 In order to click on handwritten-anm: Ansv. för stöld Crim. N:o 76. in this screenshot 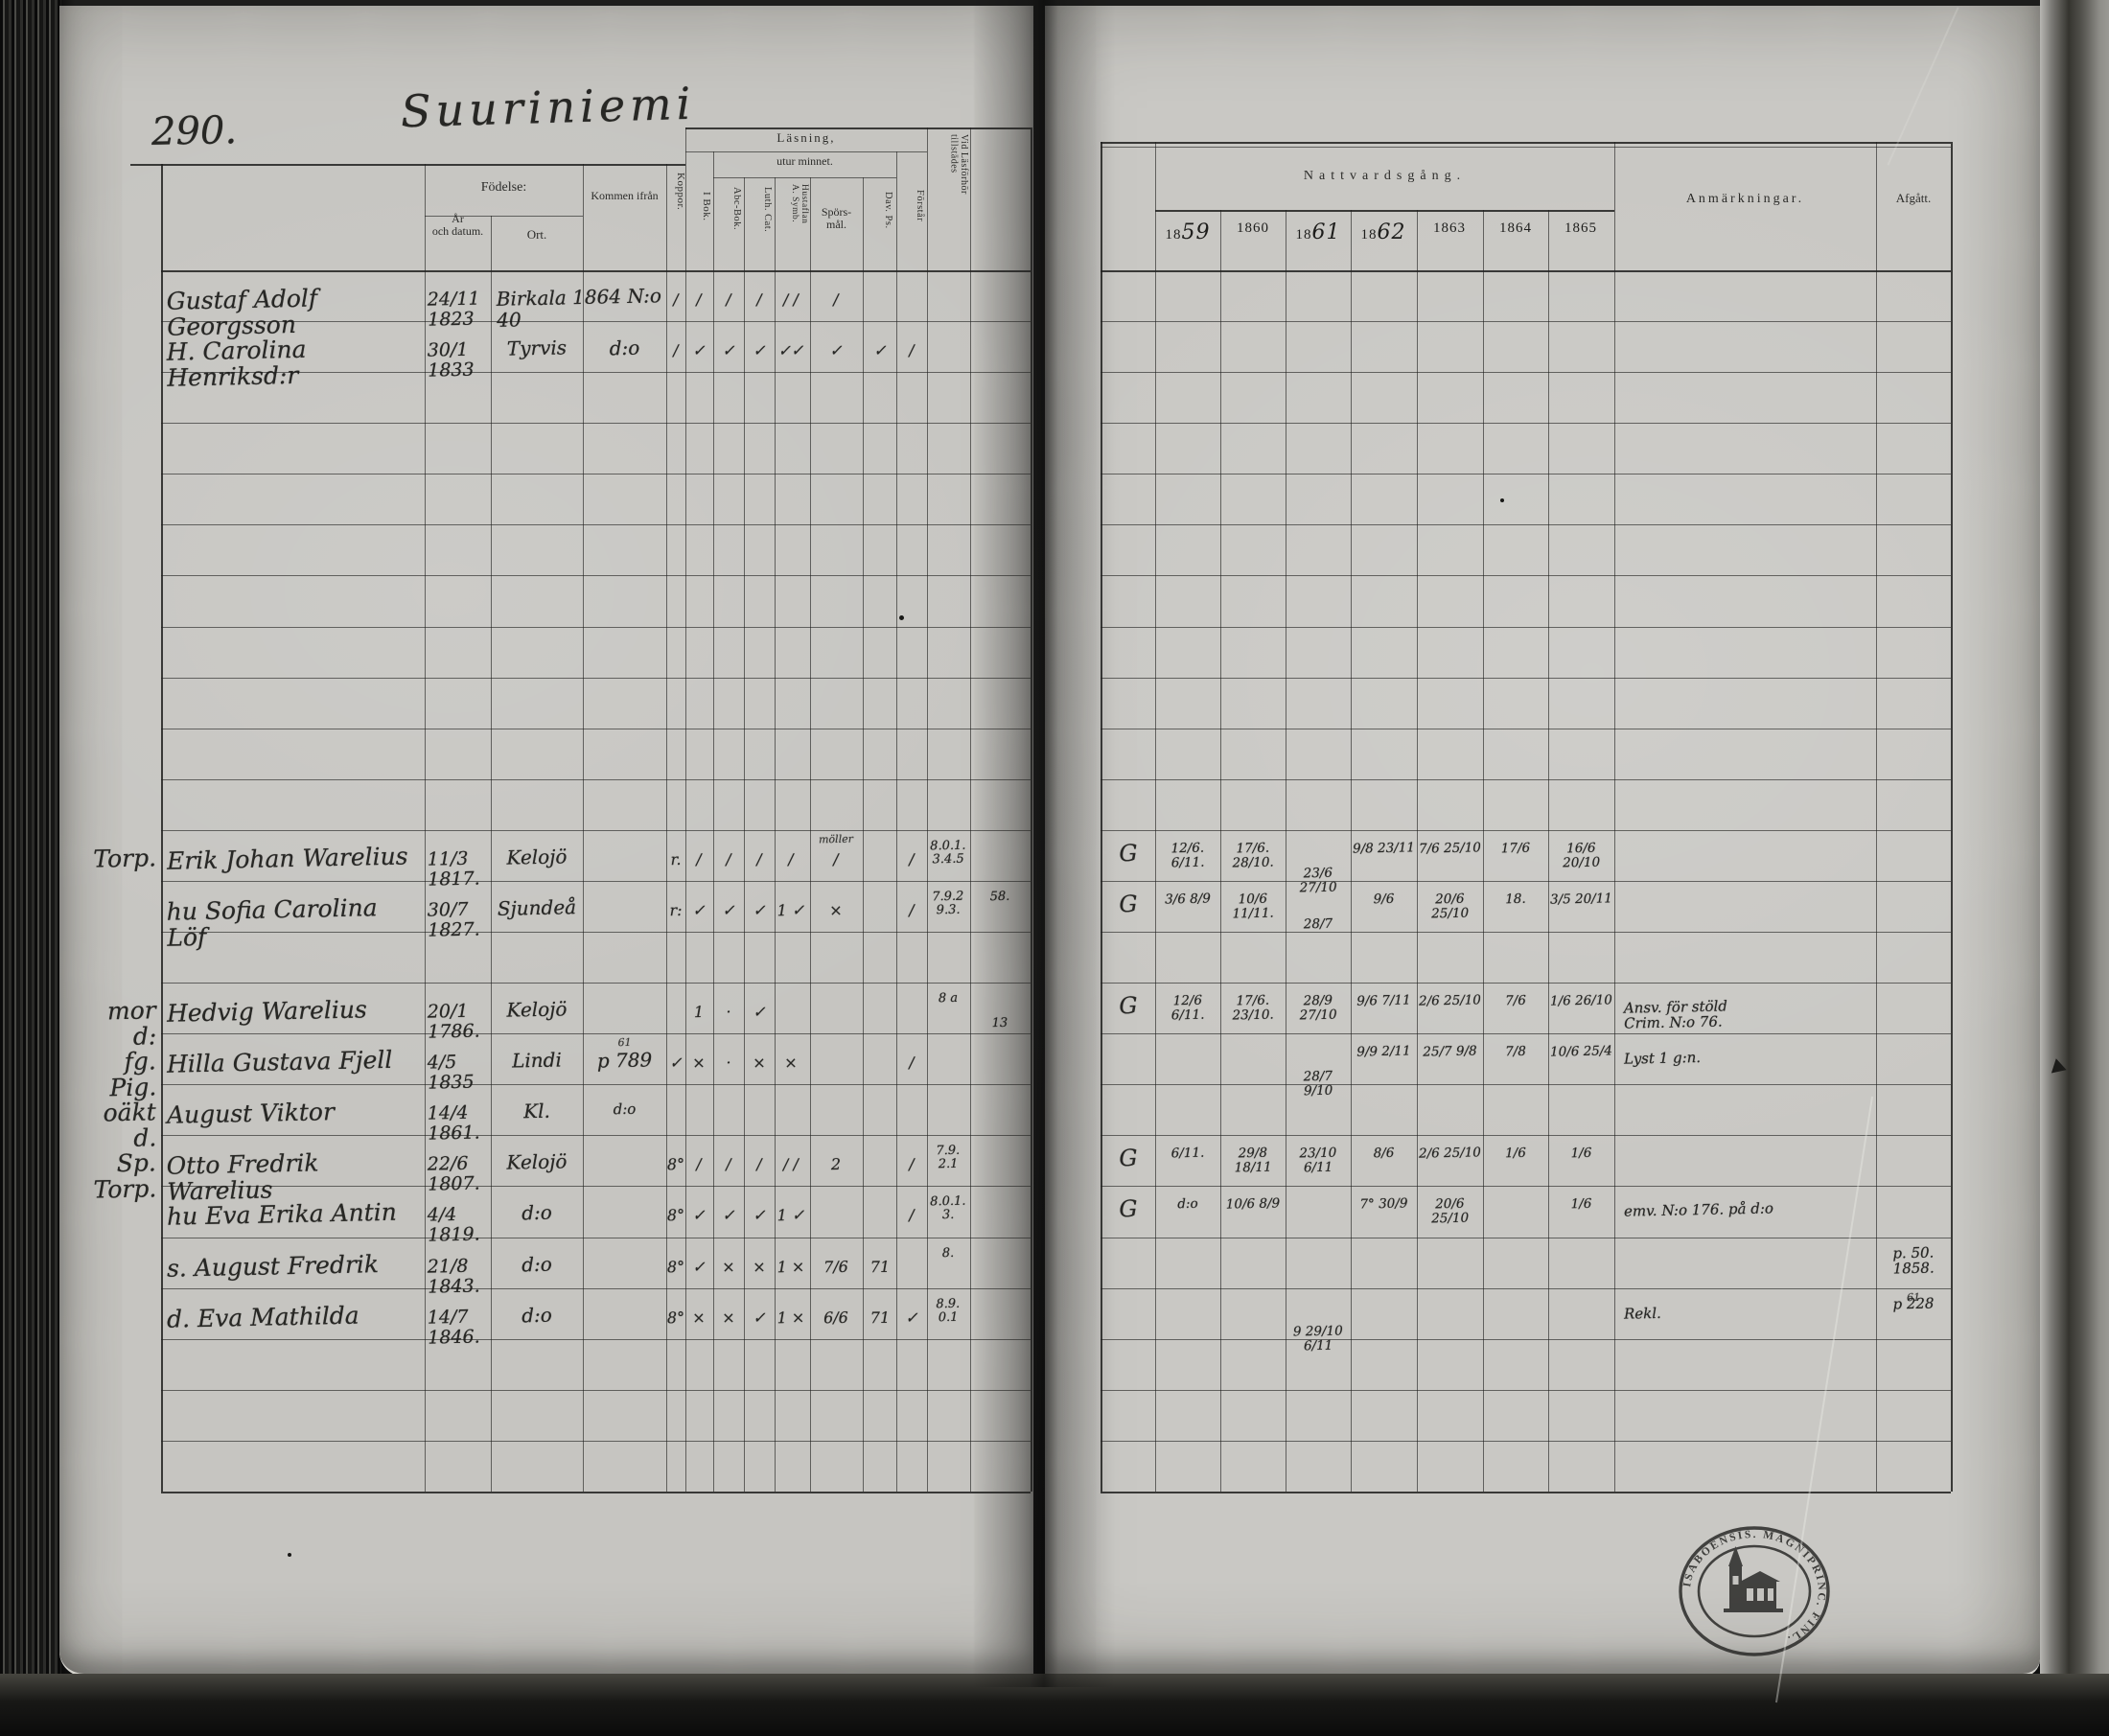, I will do `click(1675, 1015)`.